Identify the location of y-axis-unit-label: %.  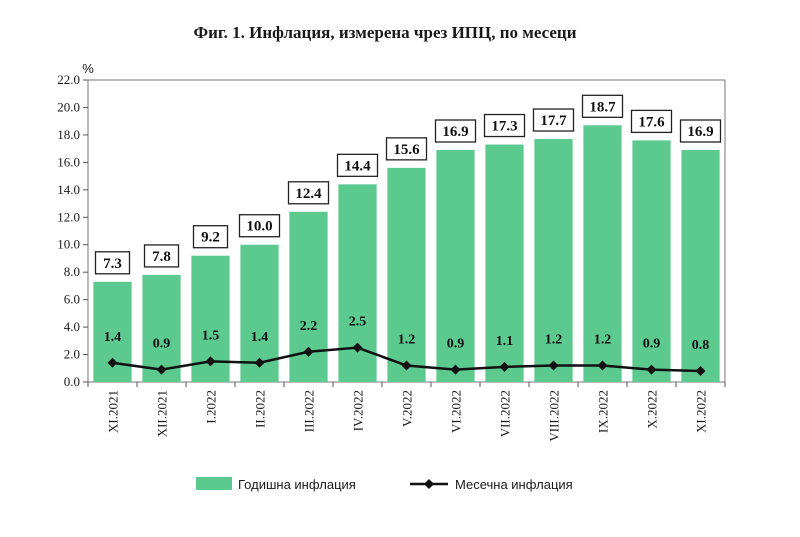
(88, 68).